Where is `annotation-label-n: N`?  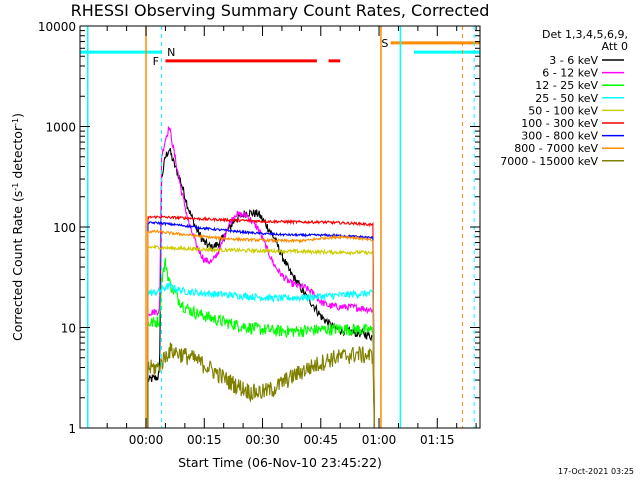 annotation-label-n: N is located at coordinates (171, 52).